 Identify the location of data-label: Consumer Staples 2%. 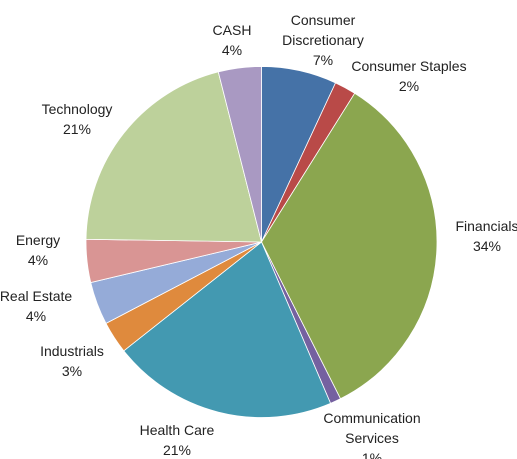
(409, 76).